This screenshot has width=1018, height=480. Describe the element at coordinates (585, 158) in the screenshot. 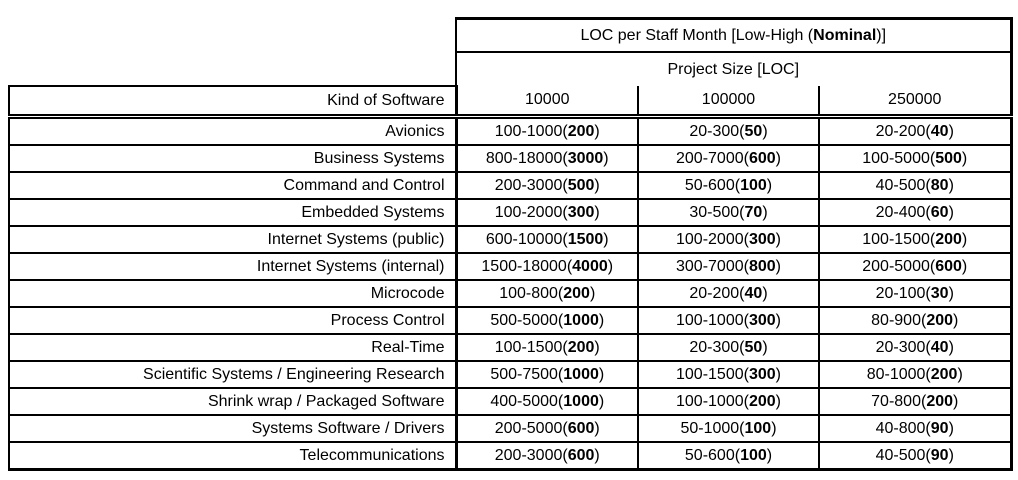

I see `nominal-value: 3000` at that location.